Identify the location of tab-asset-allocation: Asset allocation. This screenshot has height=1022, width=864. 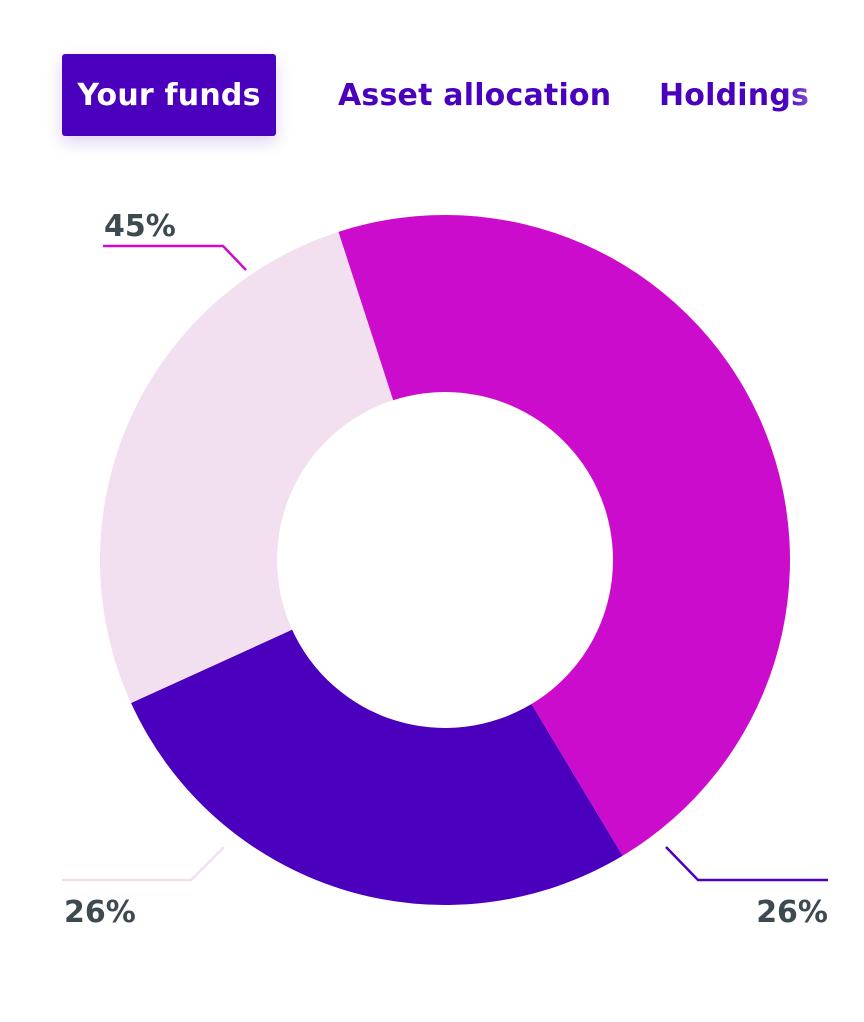
(475, 95).